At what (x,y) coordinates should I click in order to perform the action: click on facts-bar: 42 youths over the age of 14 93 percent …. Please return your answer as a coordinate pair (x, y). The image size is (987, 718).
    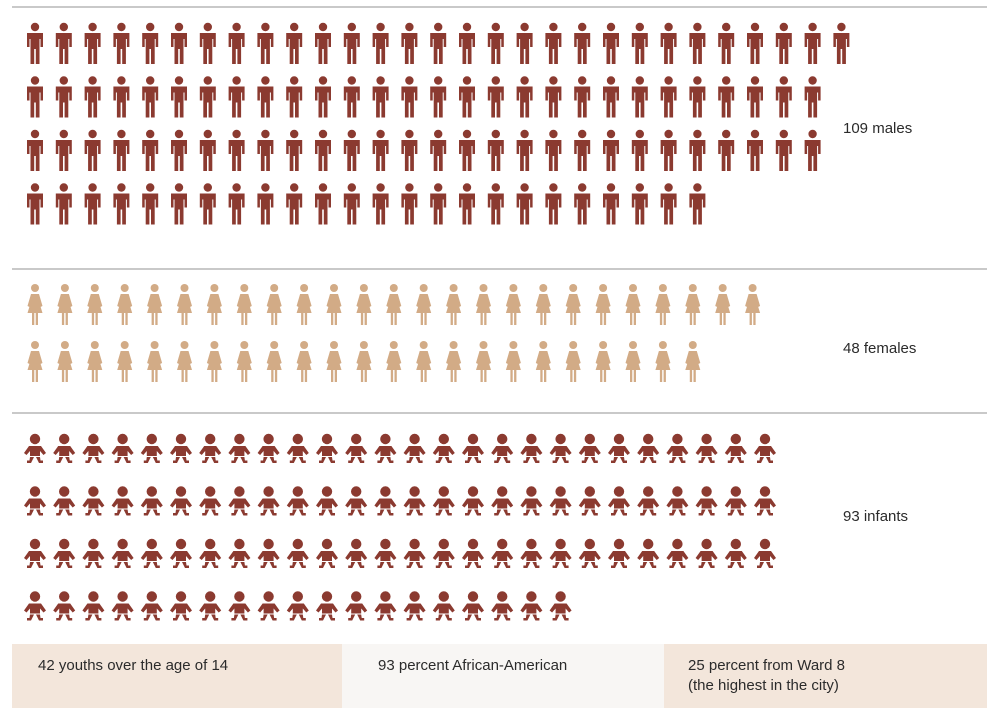
    Looking at the image, I should click on (499, 676).